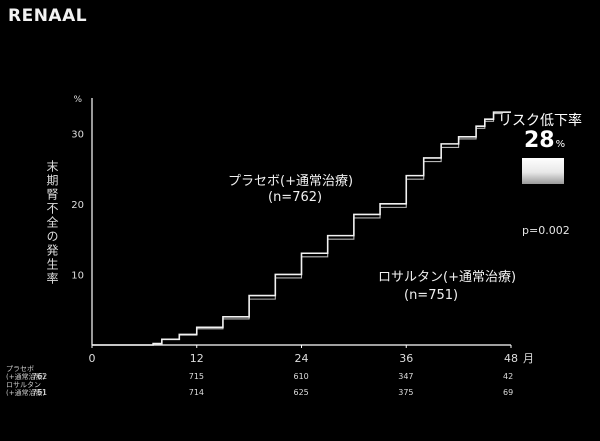  What do you see at coordinates (295, 197) in the screenshot?
I see `placebo-n-label: (n=762)` at bounding box center [295, 197].